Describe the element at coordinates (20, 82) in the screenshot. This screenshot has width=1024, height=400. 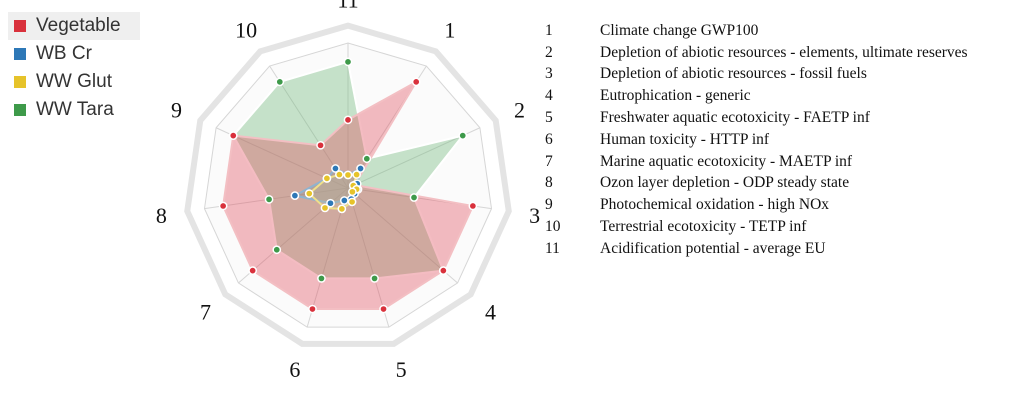
I see `legend-swatch-ww-glut` at that location.